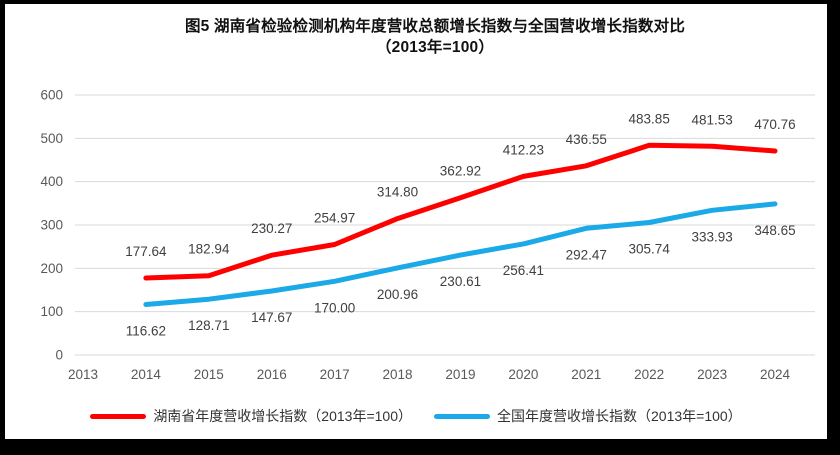  Describe the element at coordinates (774, 230) in the screenshot. I see `data-label: 348.65` at that location.